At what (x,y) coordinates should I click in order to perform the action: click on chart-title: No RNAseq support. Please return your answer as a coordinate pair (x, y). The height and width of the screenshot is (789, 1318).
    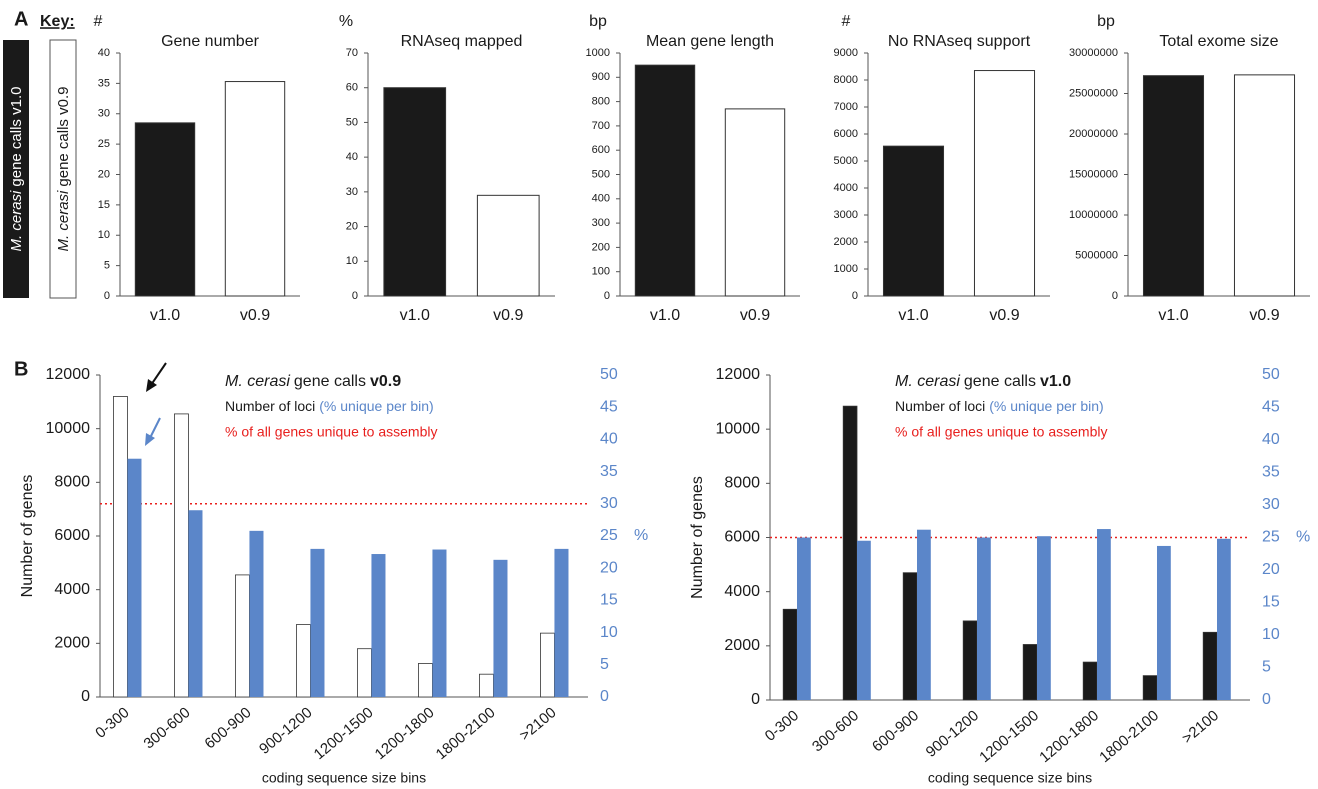
    Looking at the image, I should click on (959, 41).